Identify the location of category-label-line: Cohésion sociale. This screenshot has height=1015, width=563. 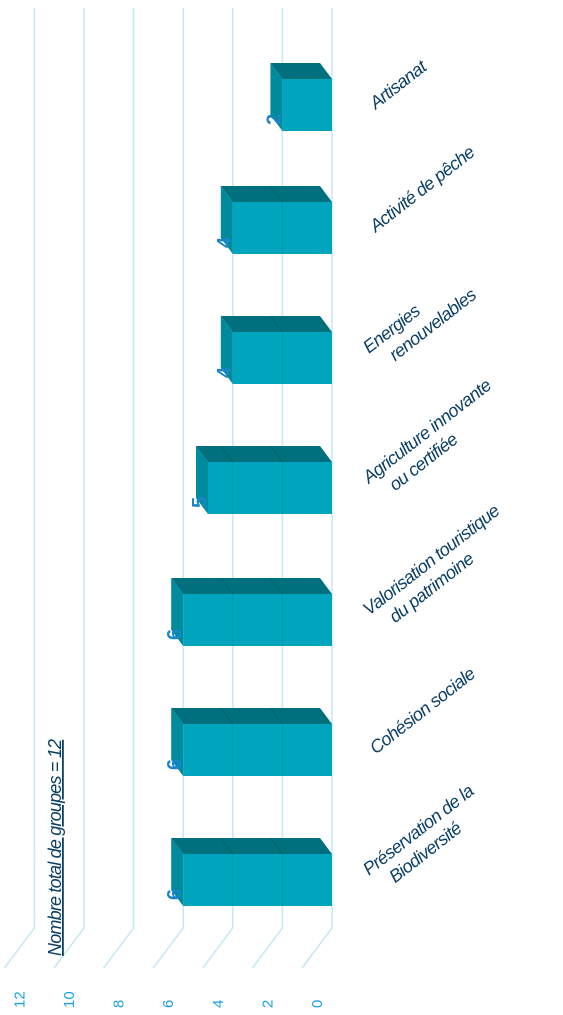
(422, 710).